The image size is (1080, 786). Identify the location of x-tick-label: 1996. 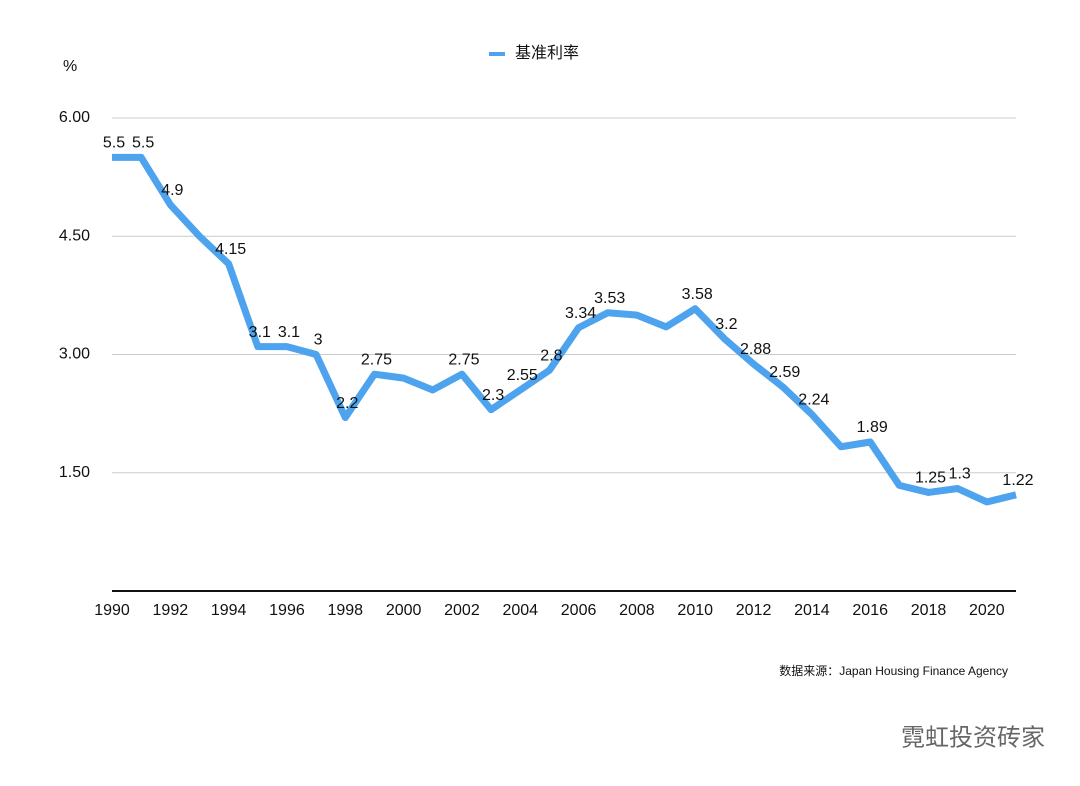
(287, 610).